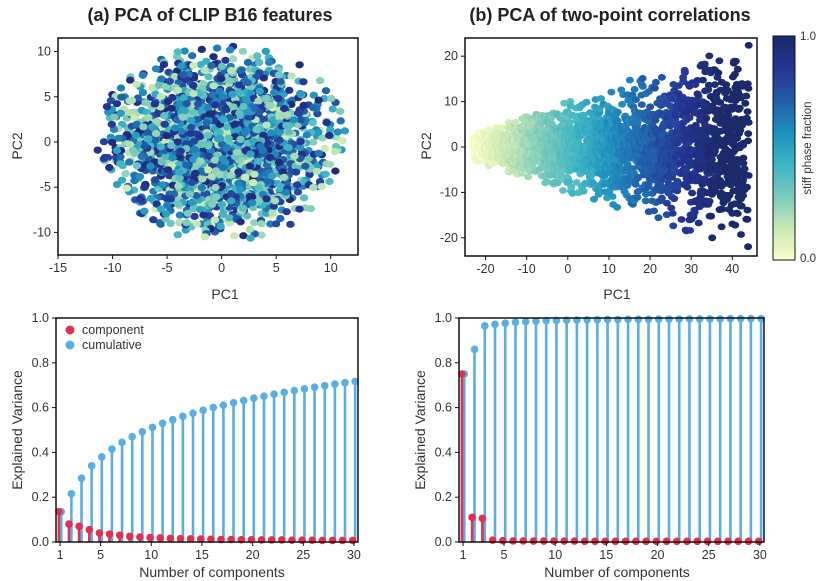  What do you see at coordinates (167, 268) in the screenshot?
I see `panel-a-xtick-label: -5` at bounding box center [167, 268].